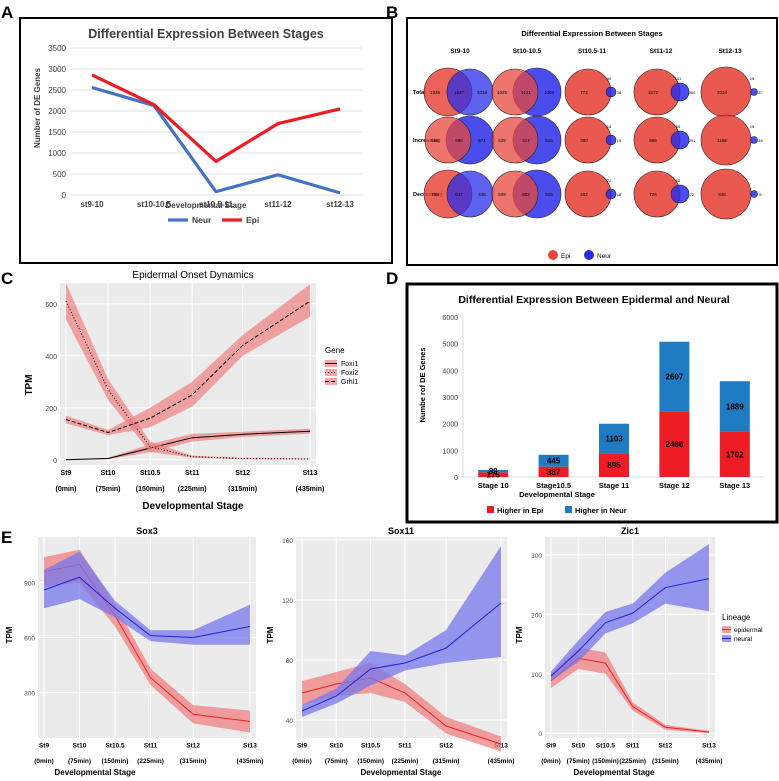 The image size is (779, 781). Describe the element at coordinates (653, 92) in the screenshot. I see `venn-count-epi-only: 1572` at that location.